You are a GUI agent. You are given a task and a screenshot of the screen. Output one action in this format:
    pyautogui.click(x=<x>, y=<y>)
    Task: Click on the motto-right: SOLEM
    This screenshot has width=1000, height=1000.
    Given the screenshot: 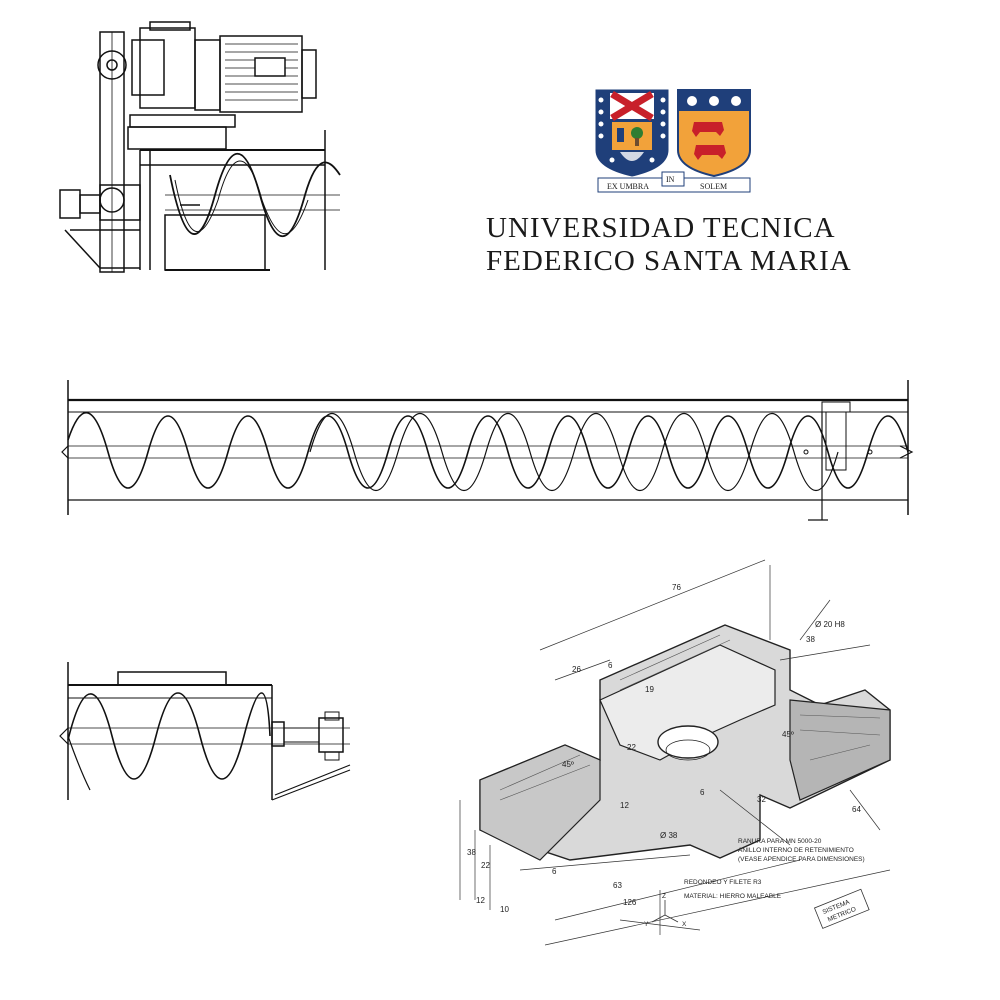 What is the action you would take?
    pyautogui.click(x=713, y=186)
    